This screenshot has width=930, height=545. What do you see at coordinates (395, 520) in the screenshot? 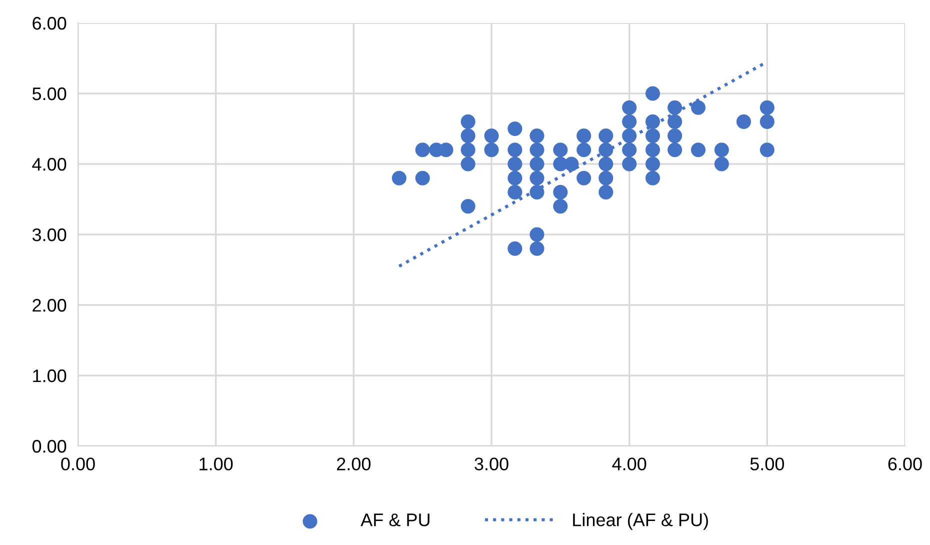
I see `legend-label: AF & PU` at bounding box center [395, 520].